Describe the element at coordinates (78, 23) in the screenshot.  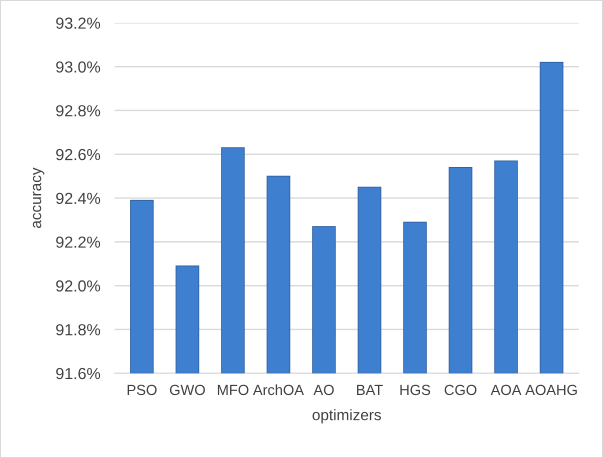
I see `y-tick-label: 93.2%` at that location.